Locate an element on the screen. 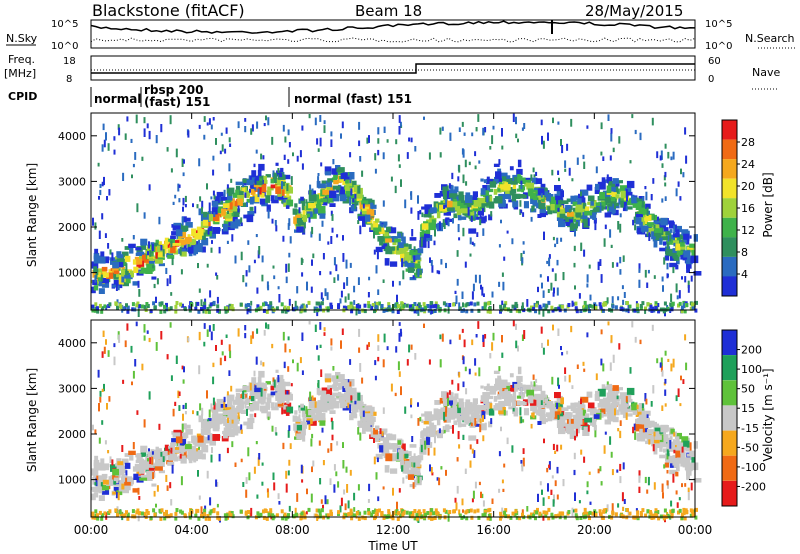  colorbar-tick-label: 4 is located at coordinates (744, 274).